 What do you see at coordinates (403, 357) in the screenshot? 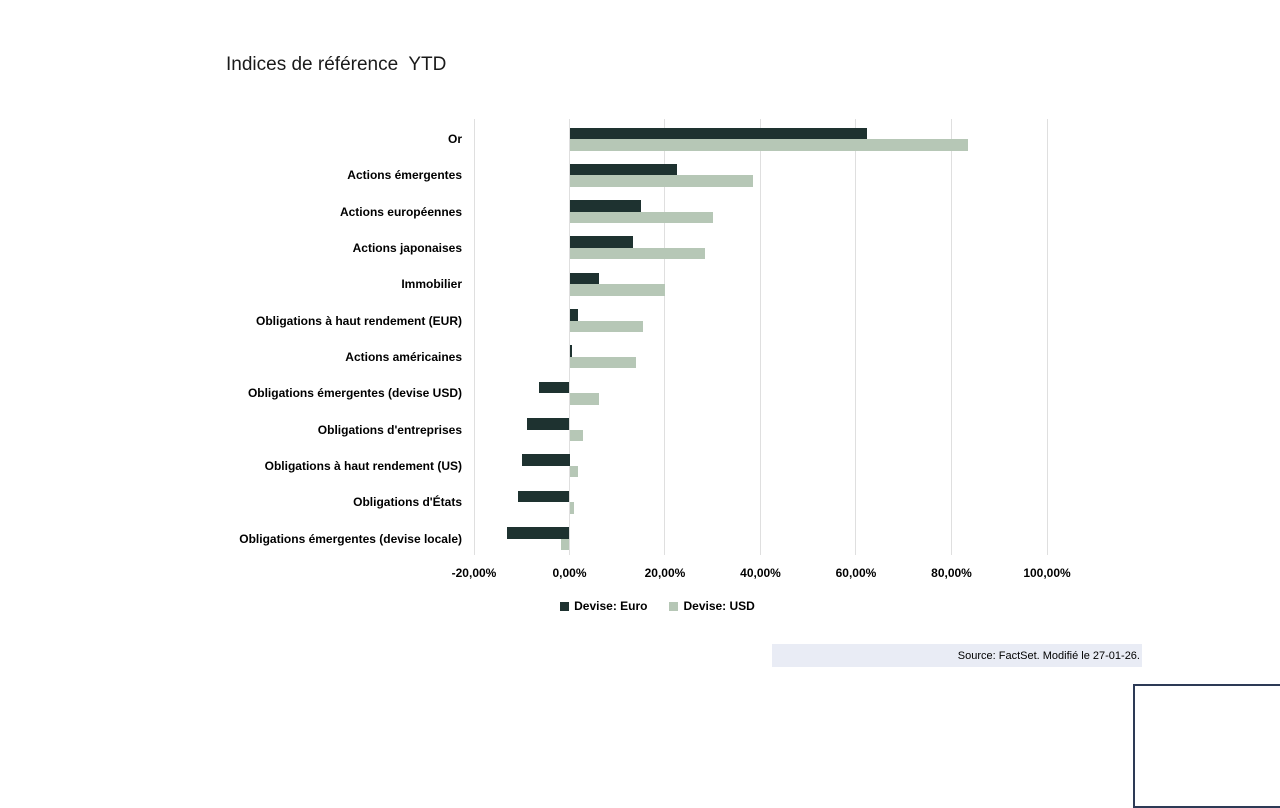
I see `category-label: Actions américaines` at bounding box center [403, 357].